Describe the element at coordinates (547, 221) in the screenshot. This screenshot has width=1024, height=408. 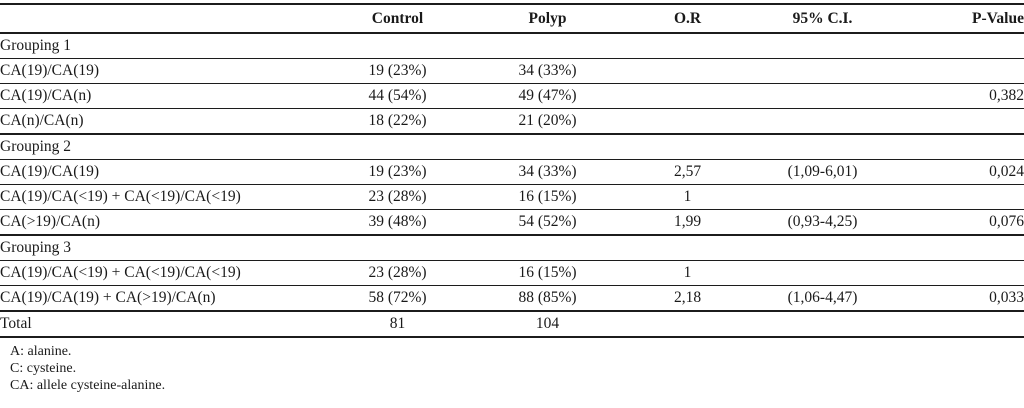
I see `polyp-cell: 54 (52%)` at that location.